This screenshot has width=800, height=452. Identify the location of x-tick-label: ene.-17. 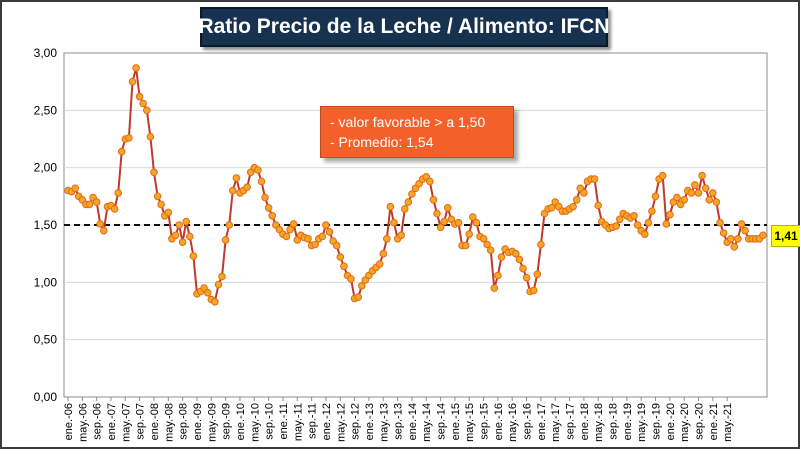
(542, 421).